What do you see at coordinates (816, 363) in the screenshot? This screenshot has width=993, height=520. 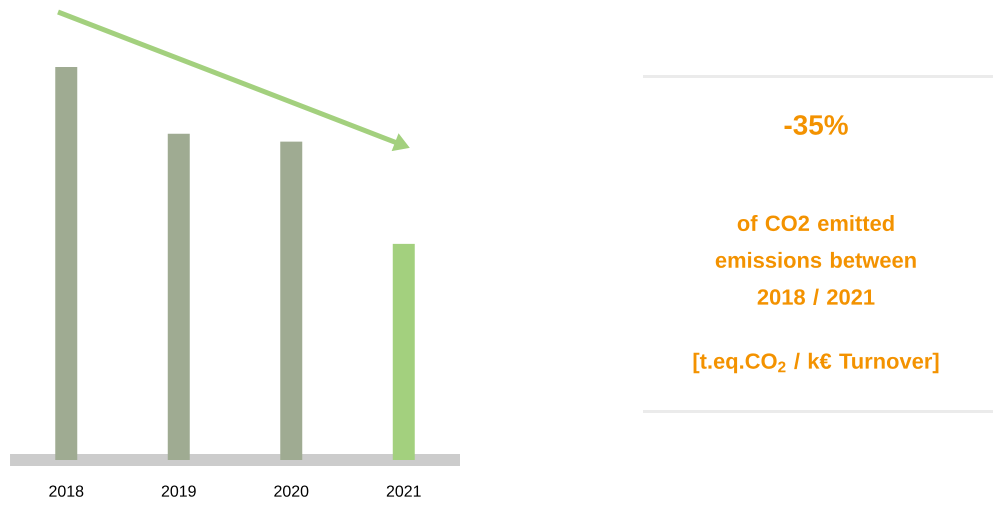 I see `text: [t.eq.CO$_{2}$ / k€ Turnover]` at bounding box center [816, 363].